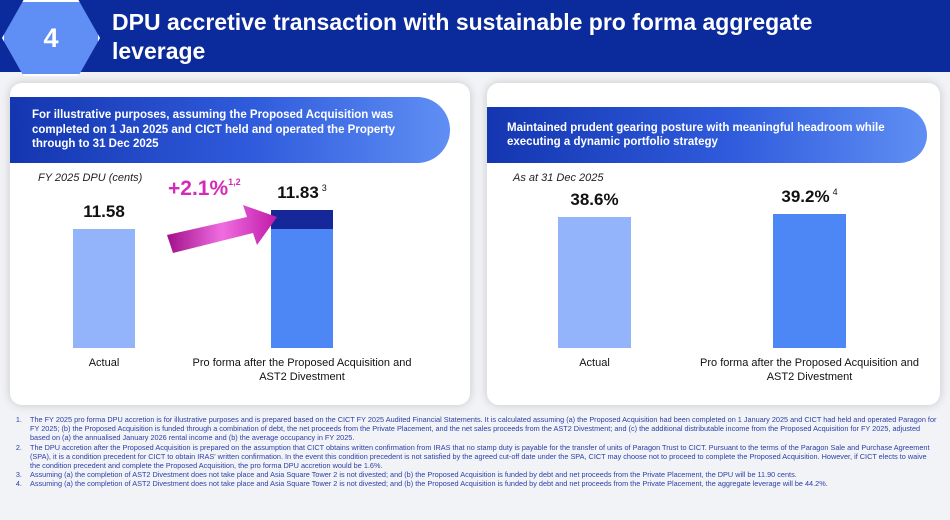  I want to click on data-label: 11.83 3, so click(302, 193).